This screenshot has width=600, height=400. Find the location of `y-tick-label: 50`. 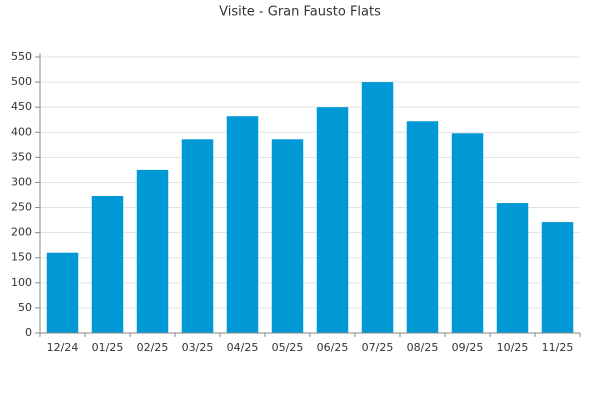

y-tick-label: 50 is located at coordinates (25, 307).